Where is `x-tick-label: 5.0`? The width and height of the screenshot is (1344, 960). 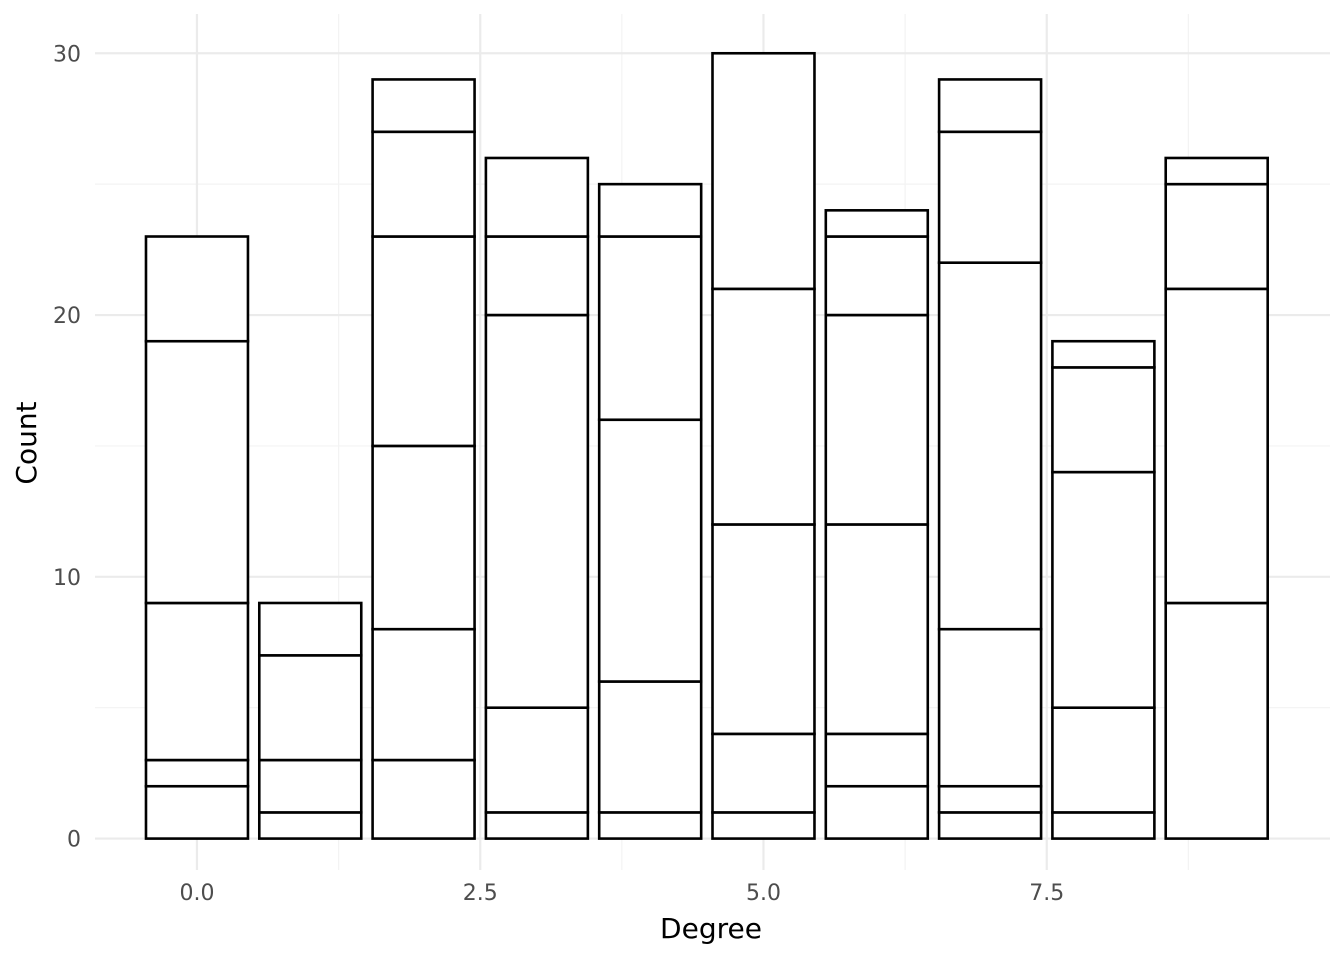 x-tick-label: 5.0 is located at coordinates (763, 893).